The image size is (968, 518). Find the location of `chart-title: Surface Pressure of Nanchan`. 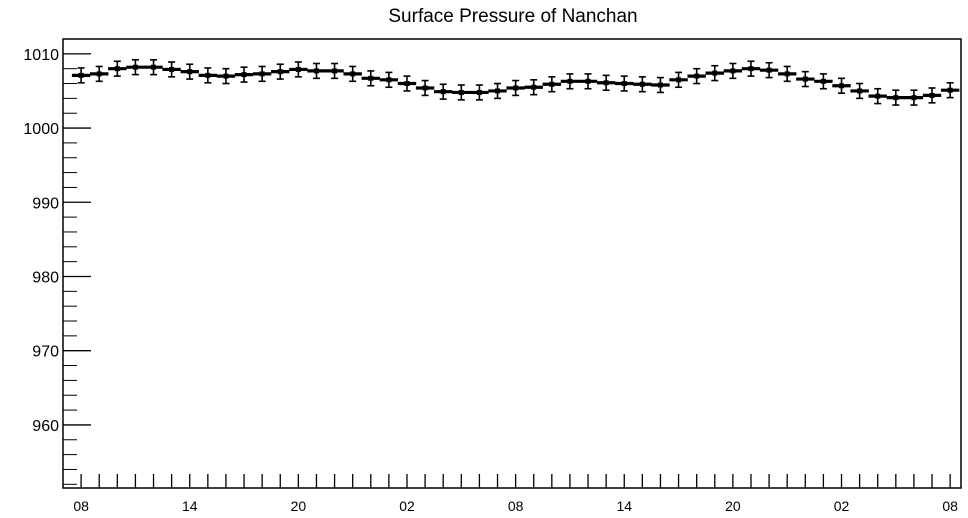

chart-title: Surface Pressure of Nanchan is located at coordinates (512, 16).